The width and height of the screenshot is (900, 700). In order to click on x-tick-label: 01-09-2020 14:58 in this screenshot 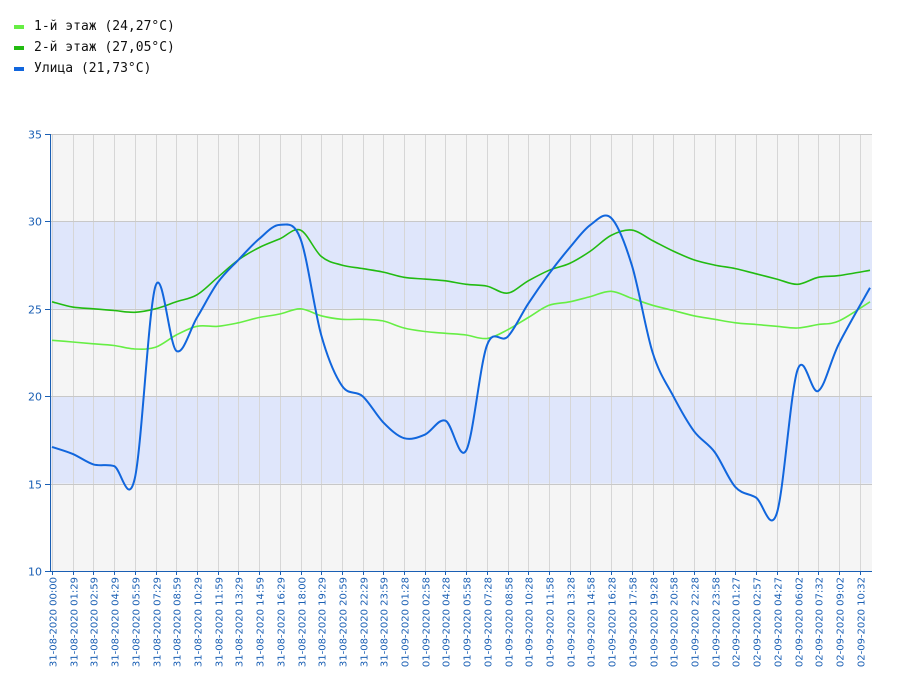, I will do `click(592, 622)`.